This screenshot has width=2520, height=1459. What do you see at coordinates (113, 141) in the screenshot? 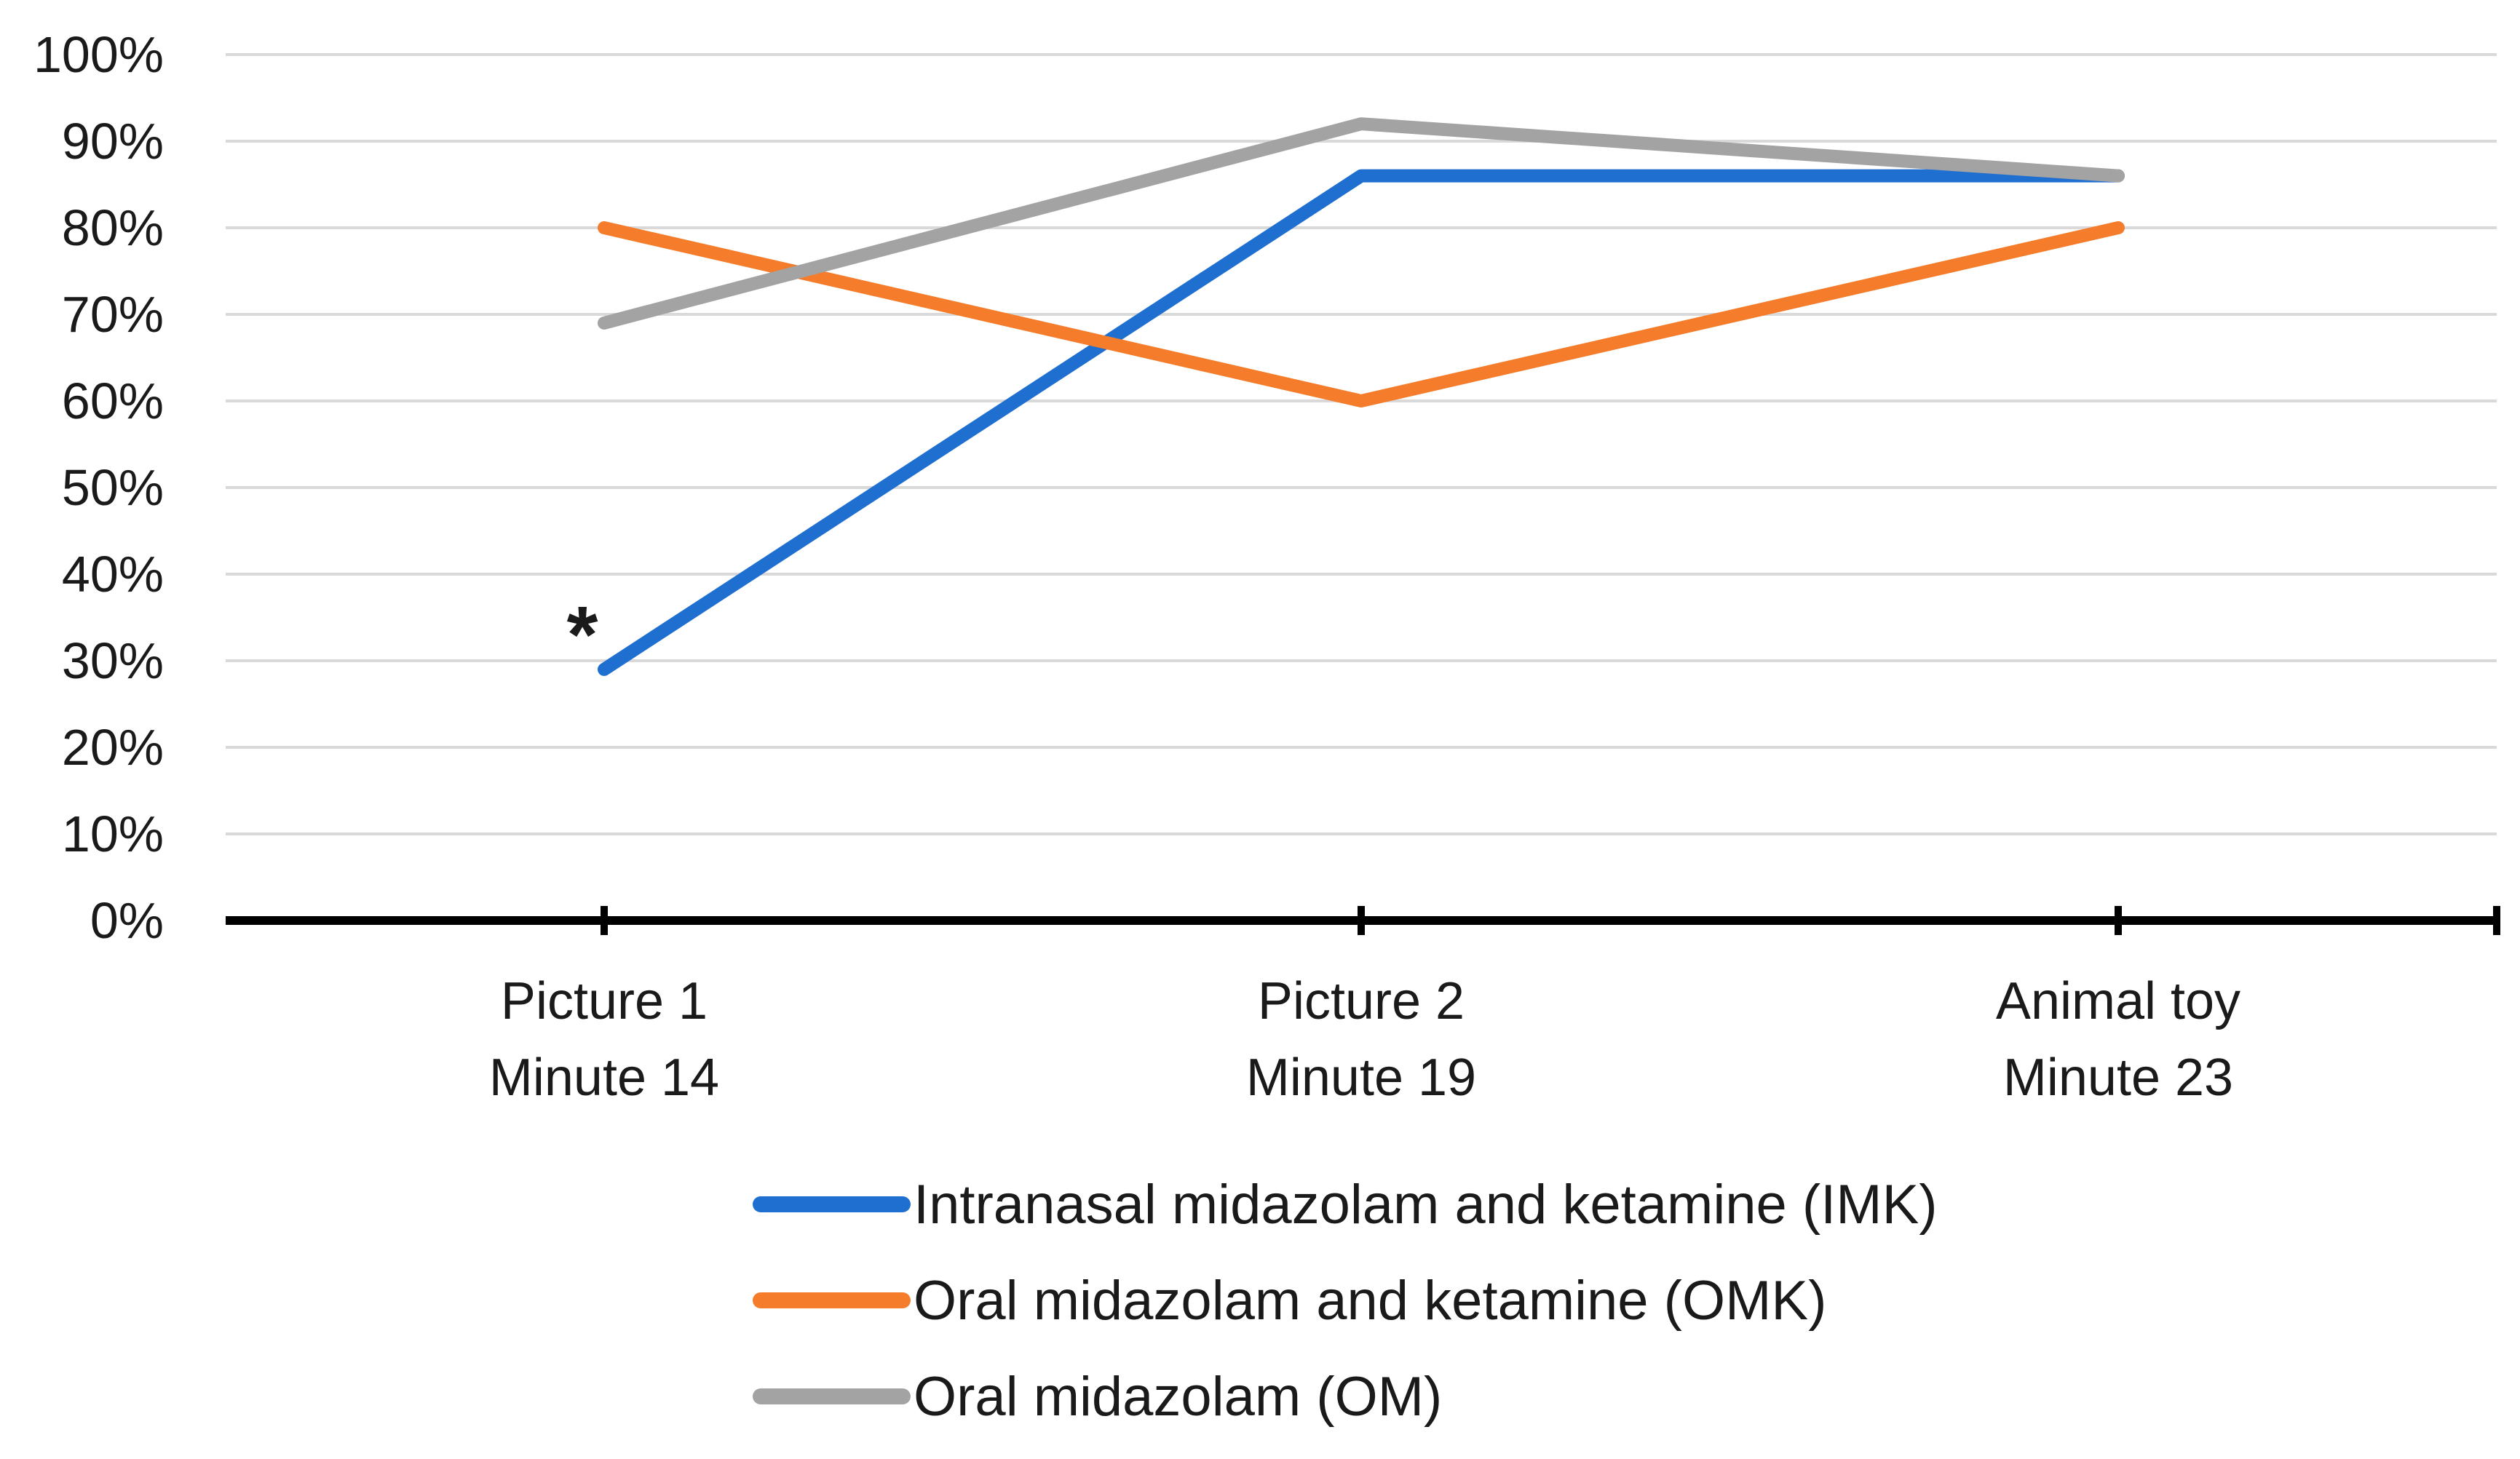
I see `y-tick-label: 90%` at bounding box center [113, 141].